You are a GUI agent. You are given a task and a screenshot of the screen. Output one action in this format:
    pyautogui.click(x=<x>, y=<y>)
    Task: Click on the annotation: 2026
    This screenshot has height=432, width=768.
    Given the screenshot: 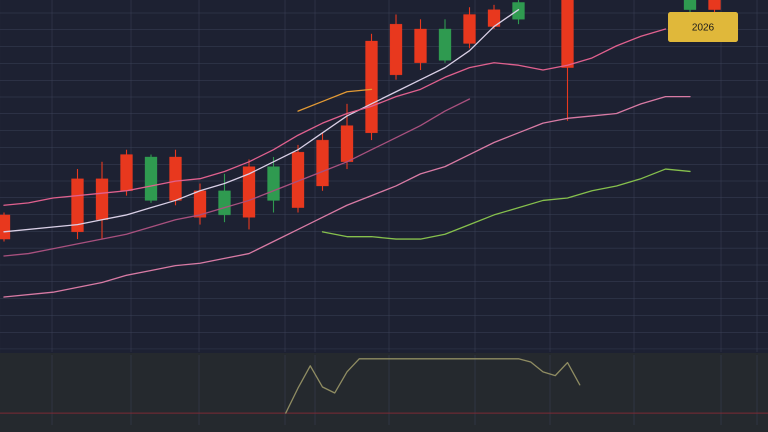 What is the action you would take?
    pyautogui.click(x=703, y=27)
    